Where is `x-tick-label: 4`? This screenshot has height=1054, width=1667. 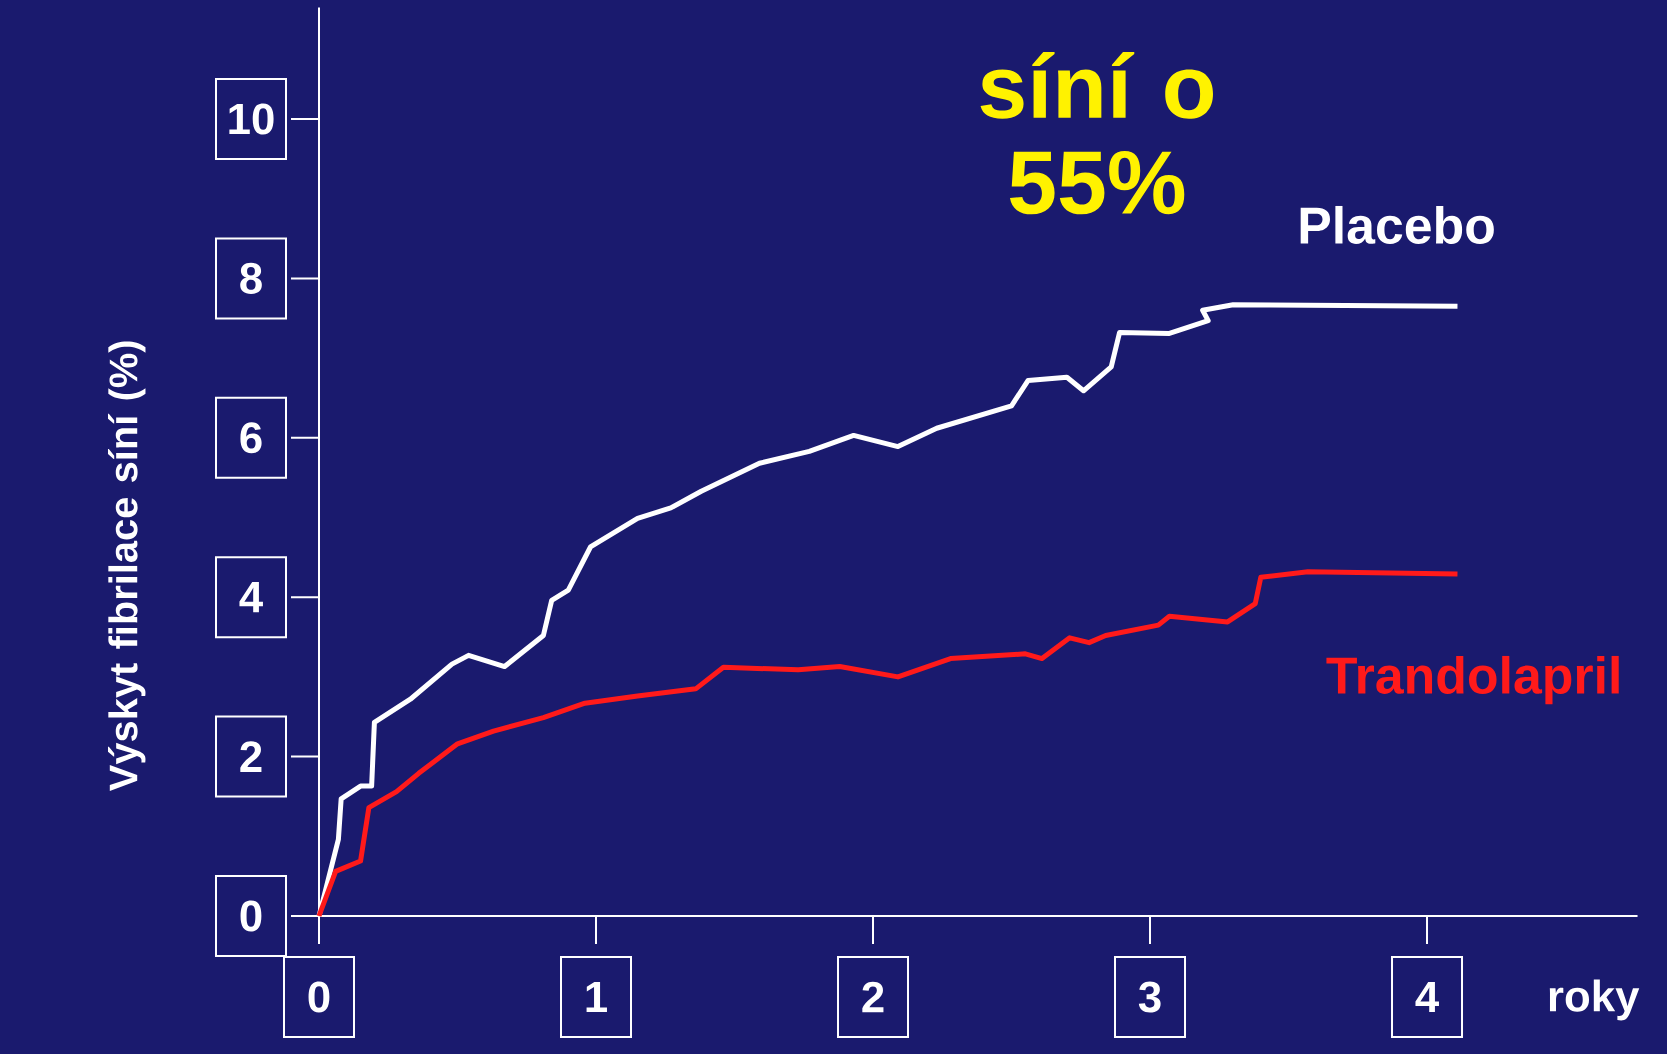
x-tick-label: 4 is located at coordinates (1427, 997).